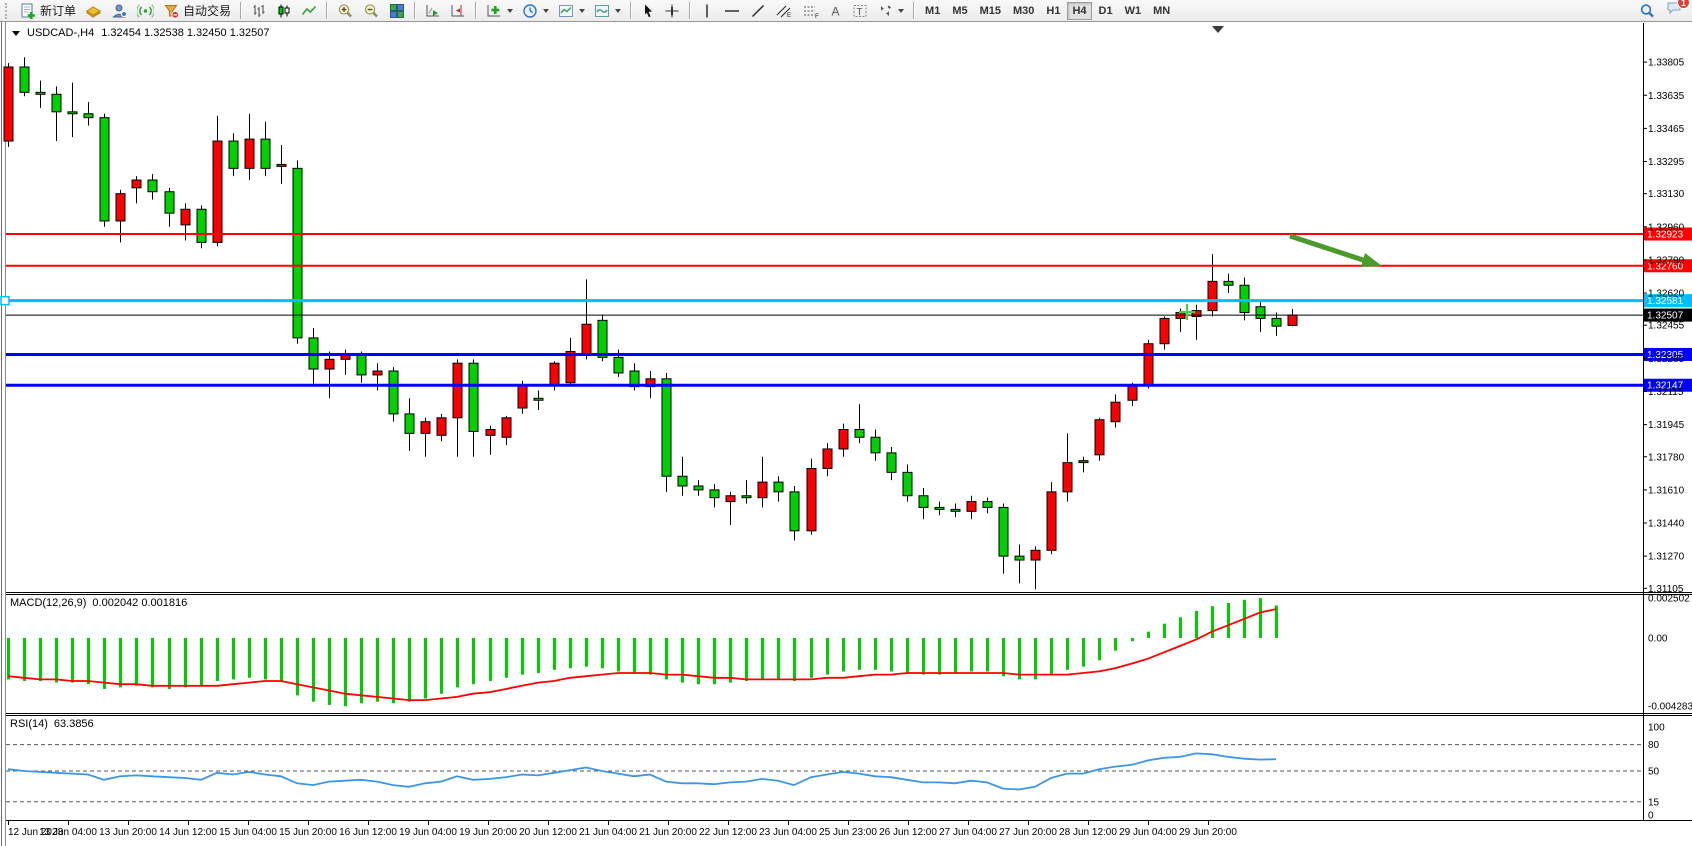  I want to click on trendline-icon, so click(758, 10).